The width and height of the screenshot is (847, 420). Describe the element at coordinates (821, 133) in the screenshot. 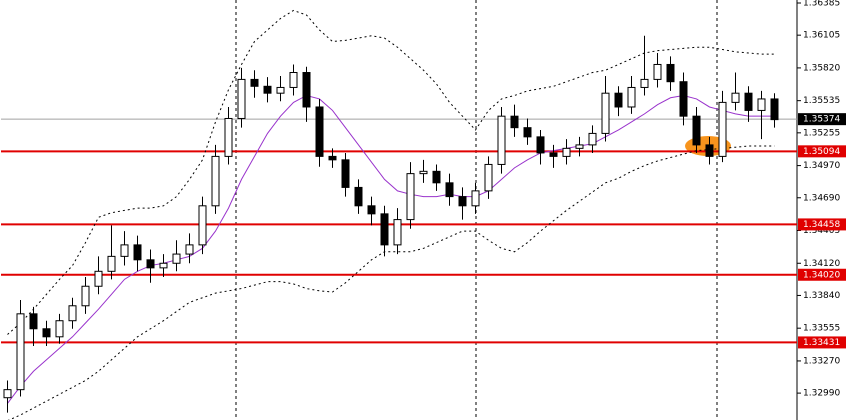

I see `y-tick-label: 1.35255` at that location.